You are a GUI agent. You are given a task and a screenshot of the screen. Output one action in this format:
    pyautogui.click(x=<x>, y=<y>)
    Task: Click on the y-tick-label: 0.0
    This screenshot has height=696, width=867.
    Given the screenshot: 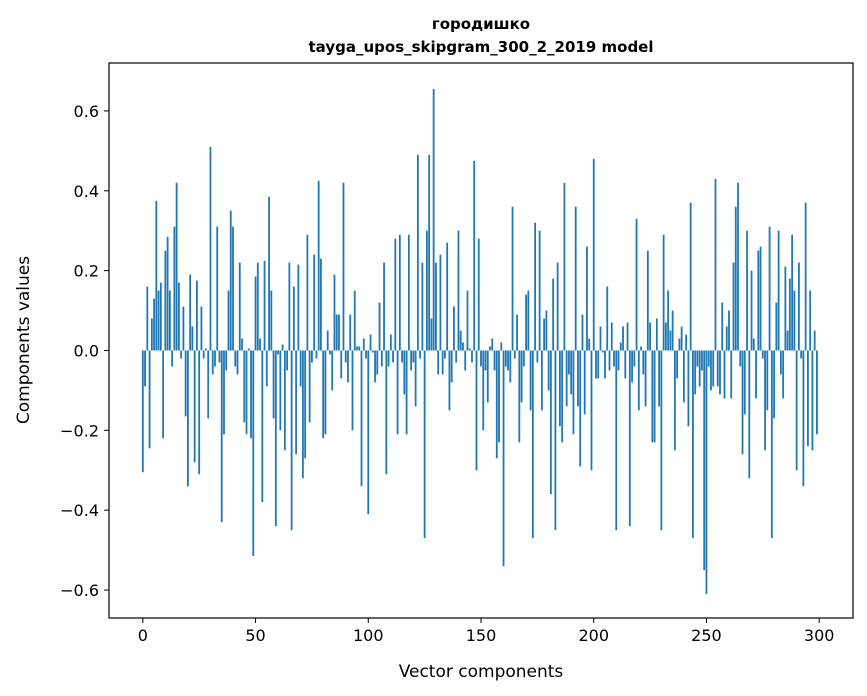 What is the action you would take?
    pyautogui.click(x=86, y=350)
    